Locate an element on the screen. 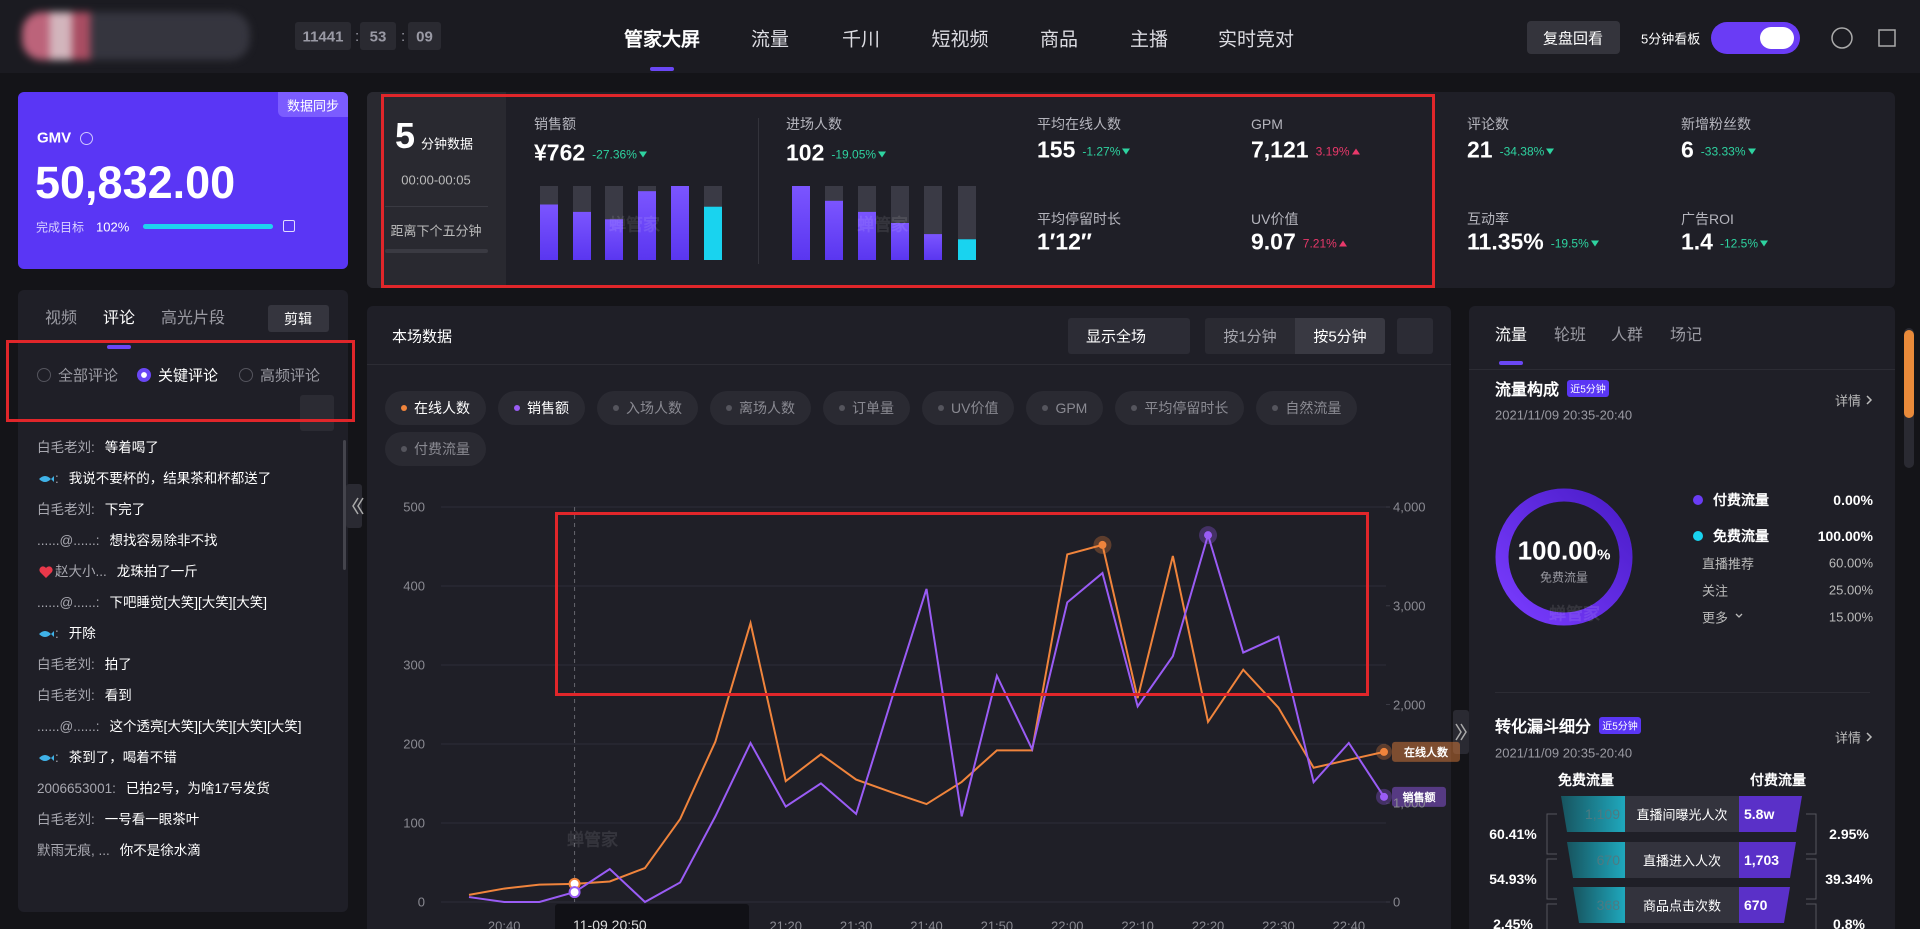 This screenshot has width=1920, height=929. nav-item: 管家大屏 is located at coordinates (662, 40).